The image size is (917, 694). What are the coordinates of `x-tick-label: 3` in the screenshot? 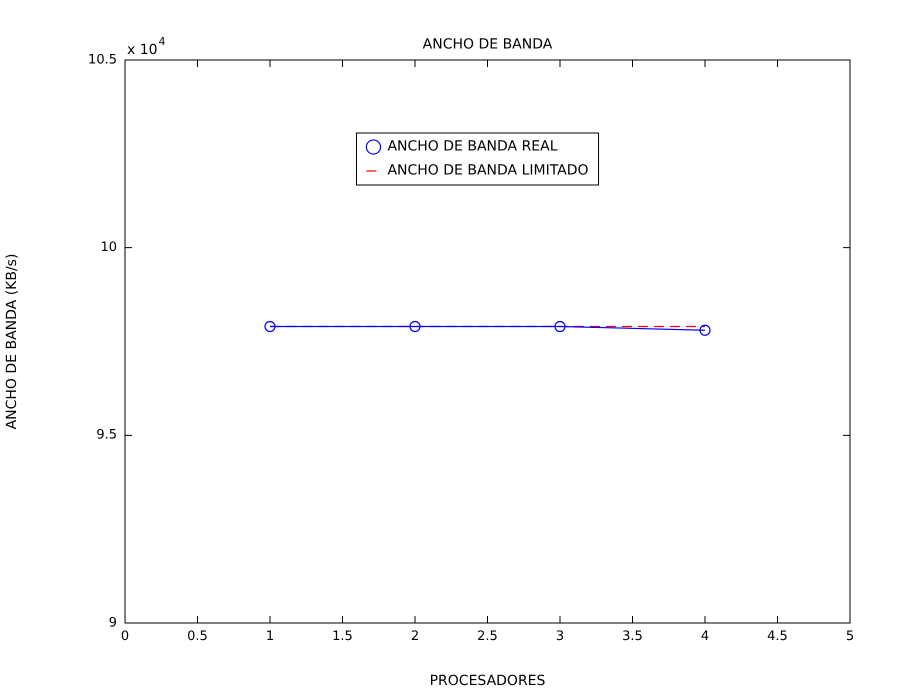 It's located at (560, 636).